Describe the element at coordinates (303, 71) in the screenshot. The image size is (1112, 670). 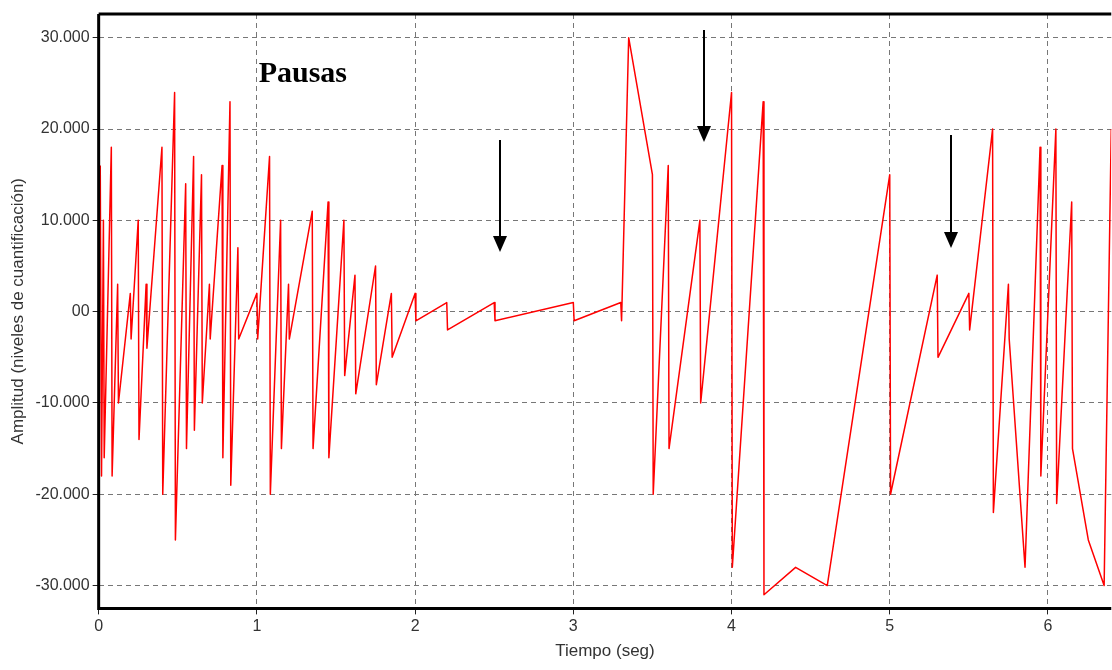
I see `annotation: Pausas` at that location.